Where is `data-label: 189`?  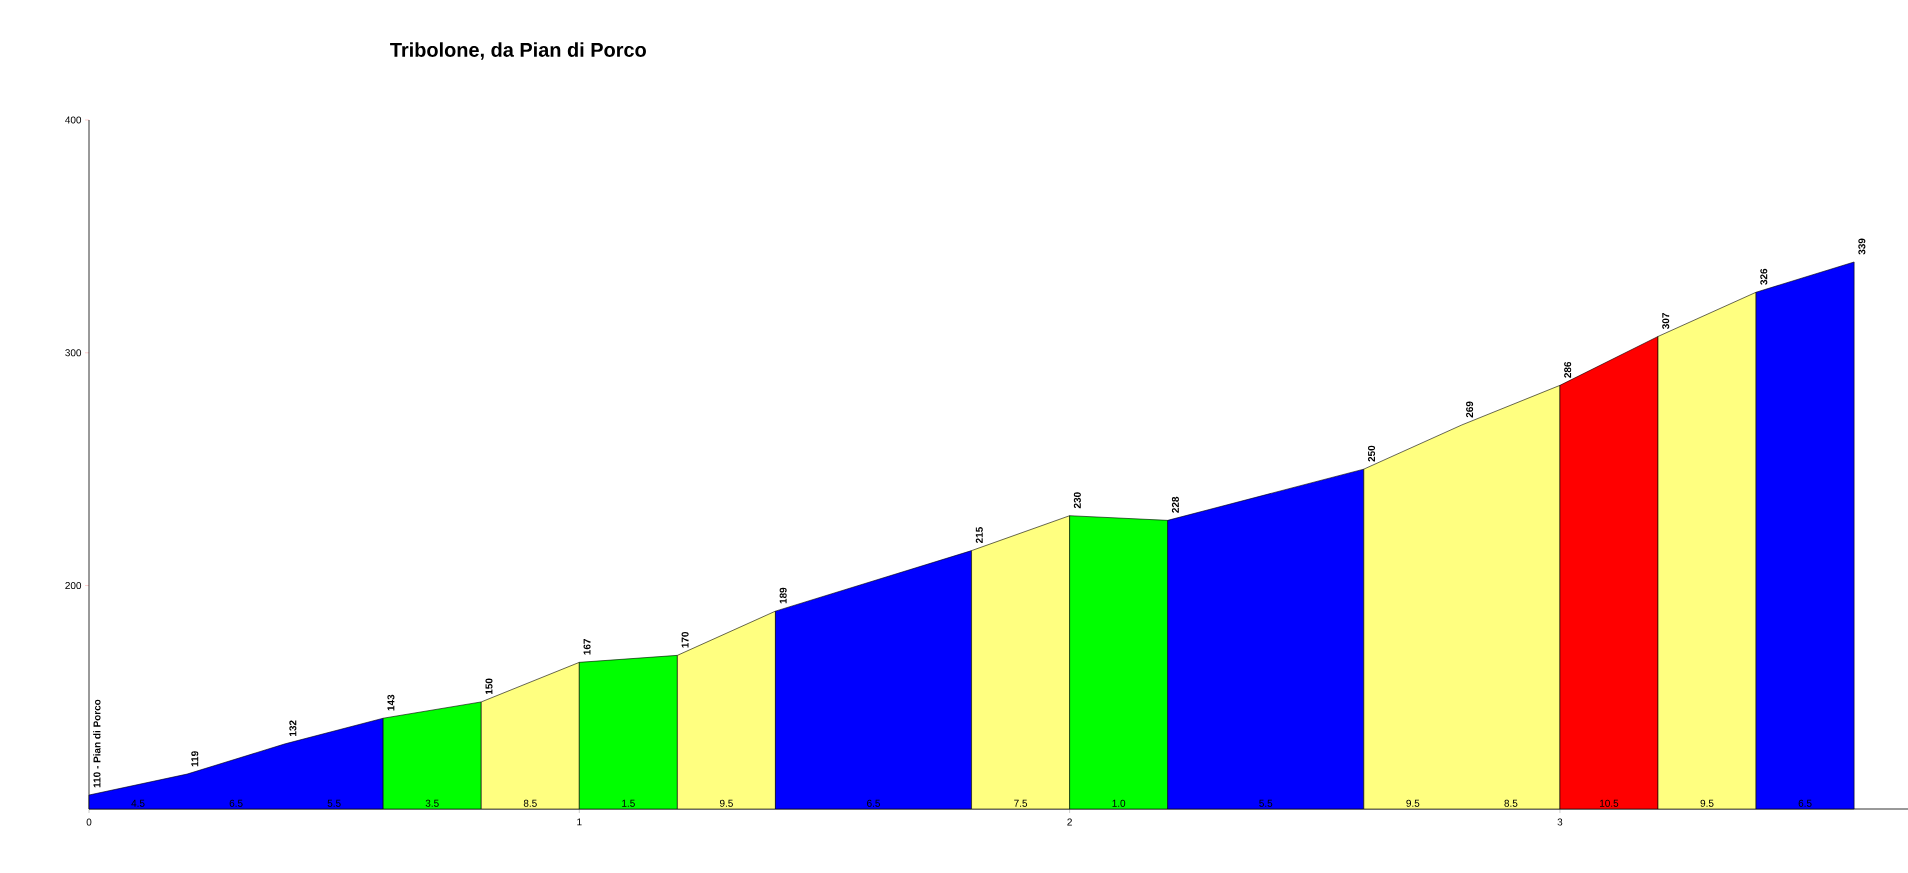
data-label: 189 is located at coordinates (783, 595).